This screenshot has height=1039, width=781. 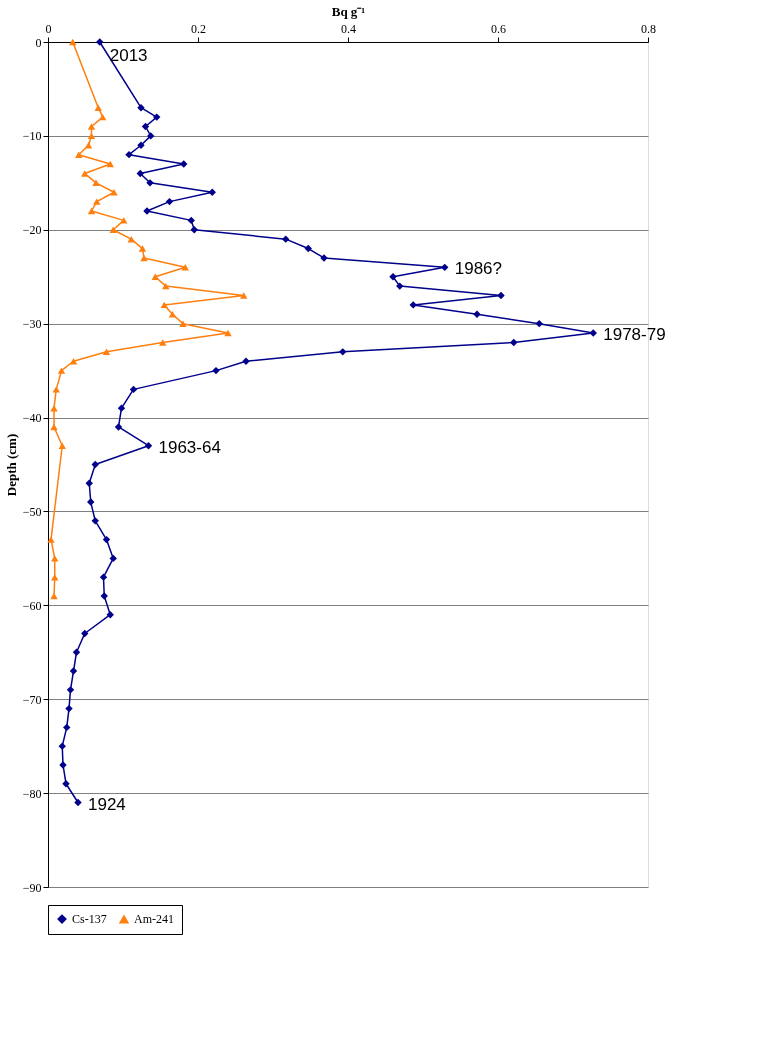 I want to click on x-tick-label: 0, so click(x=48, y=28).